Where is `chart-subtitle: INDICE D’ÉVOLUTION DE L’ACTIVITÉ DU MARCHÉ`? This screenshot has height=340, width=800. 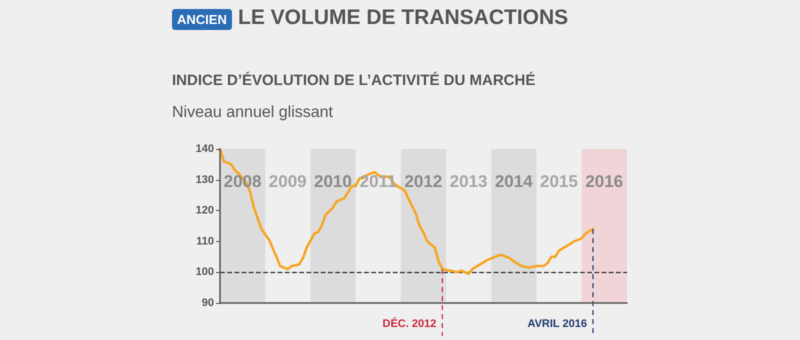
chart-subtitle: INDICE D’ÉVOLUTION DE L’ACTIVITÉ DU MARCHÉ is located at coordinates (354, 80).